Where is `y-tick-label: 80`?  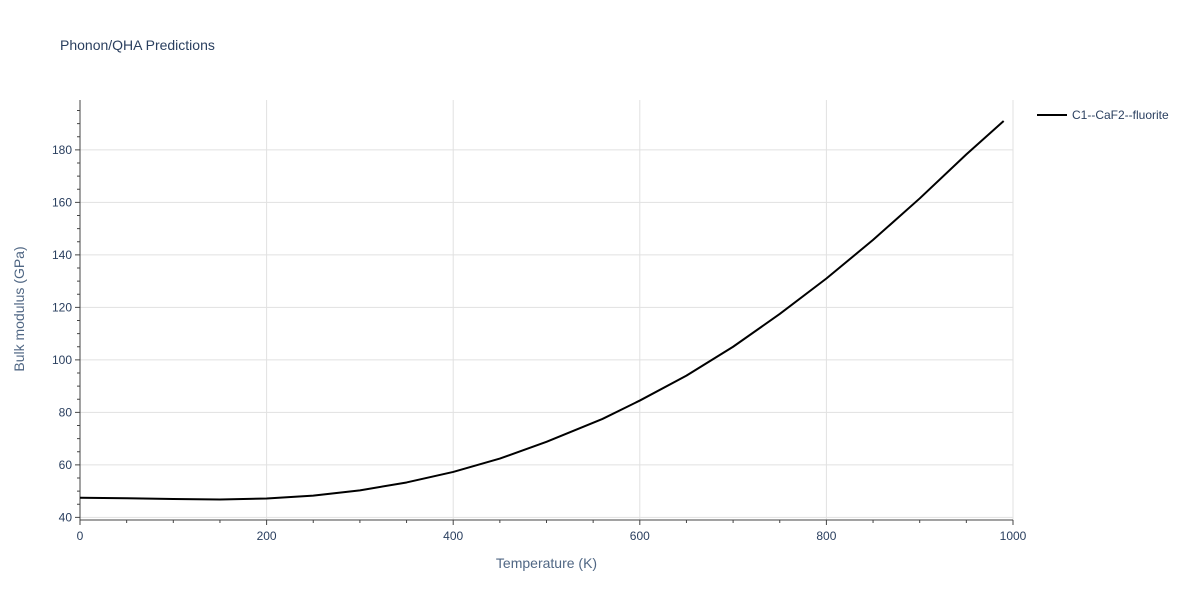 y-tick-label: 80 is located at coordinates (66, 412).